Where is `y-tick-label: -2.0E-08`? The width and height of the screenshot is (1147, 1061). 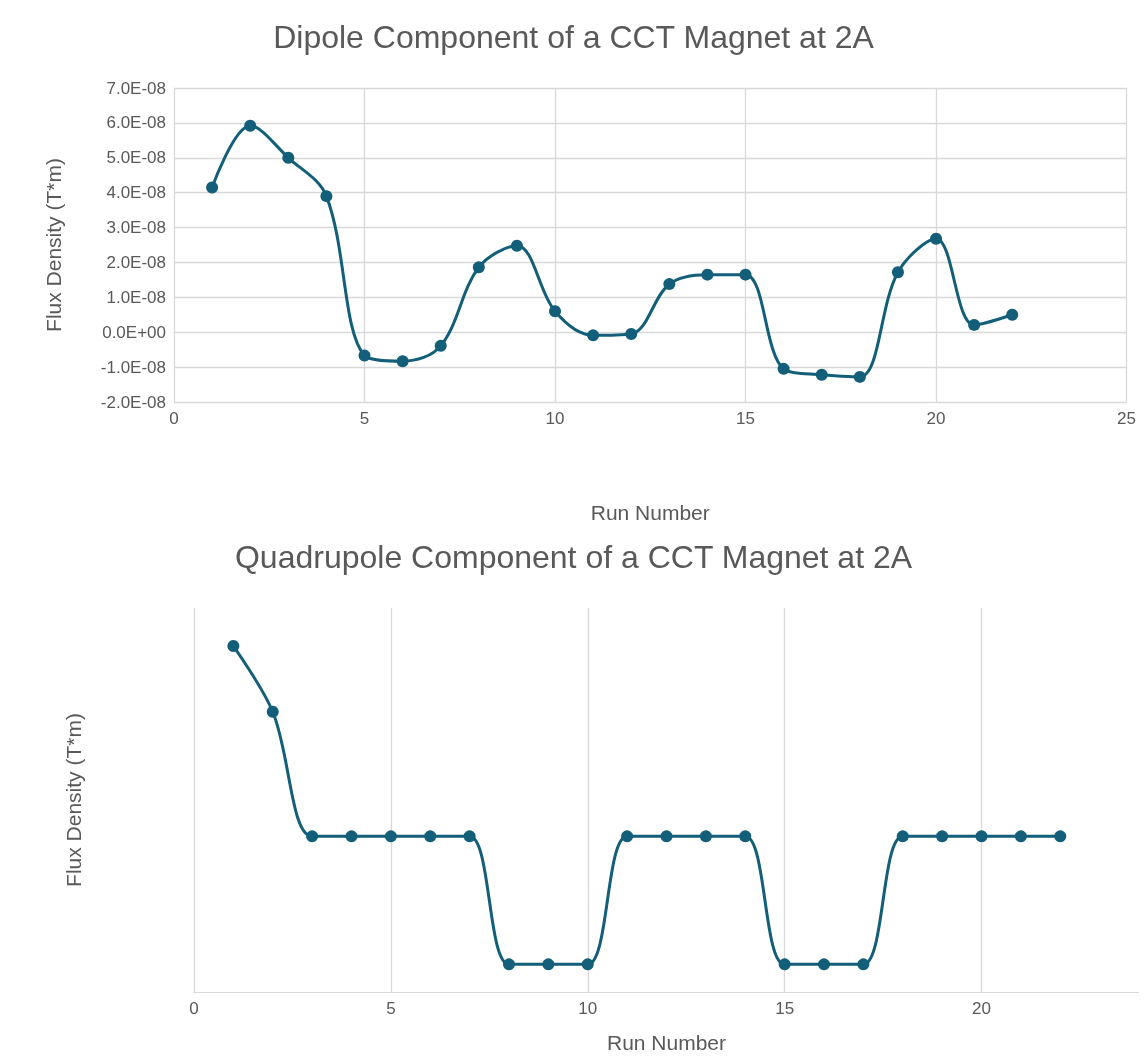
y-tick-label: -2.0E-08 is located at coordinates (133, 402).